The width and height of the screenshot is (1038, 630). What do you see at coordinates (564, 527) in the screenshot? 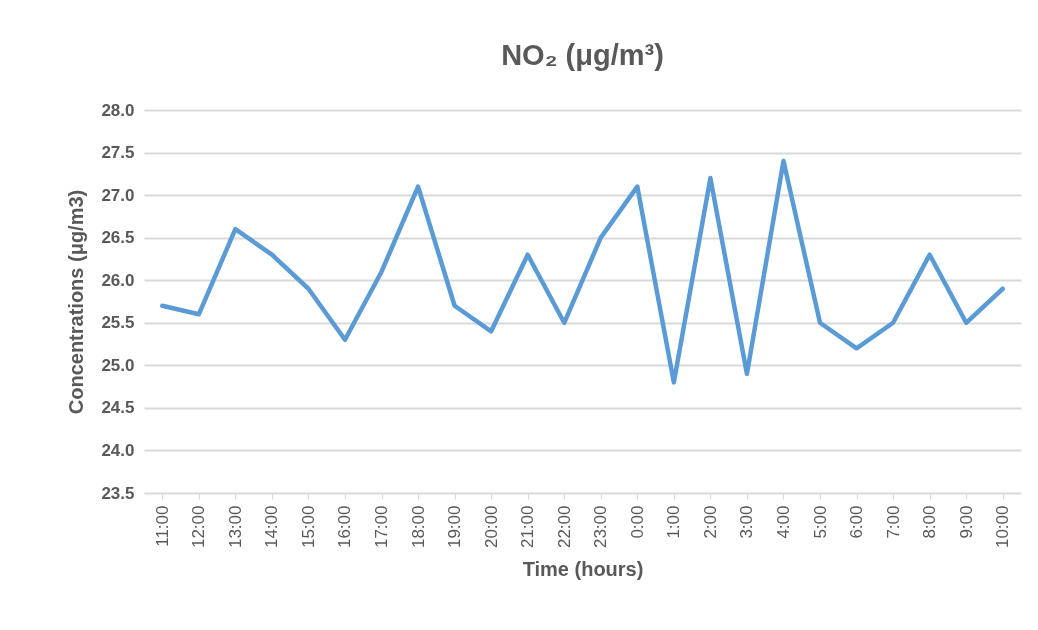
I see `x-tick-label: 22:00` at bounding box center [564, 527].